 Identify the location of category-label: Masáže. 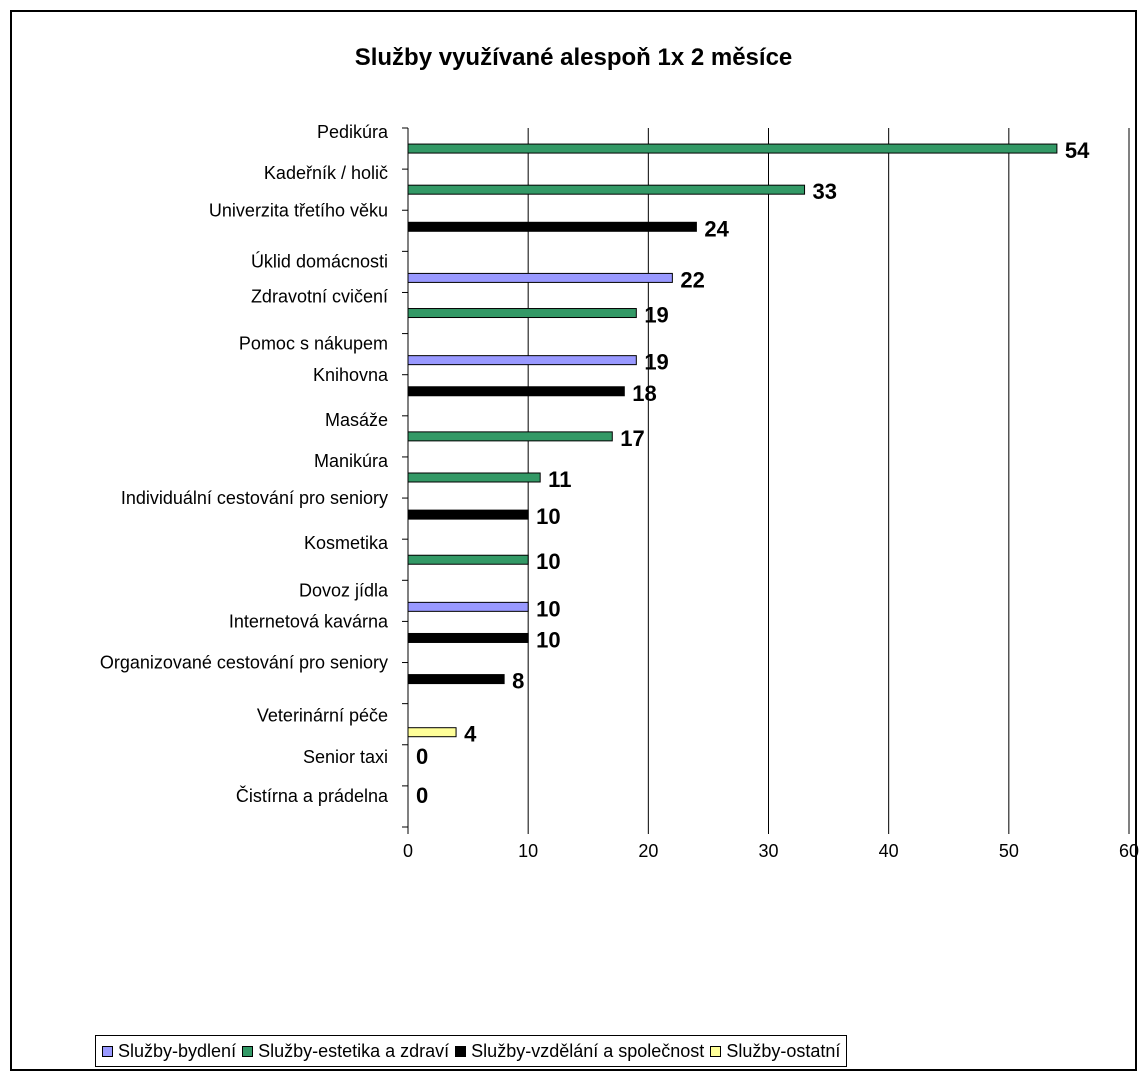
(356, 420).